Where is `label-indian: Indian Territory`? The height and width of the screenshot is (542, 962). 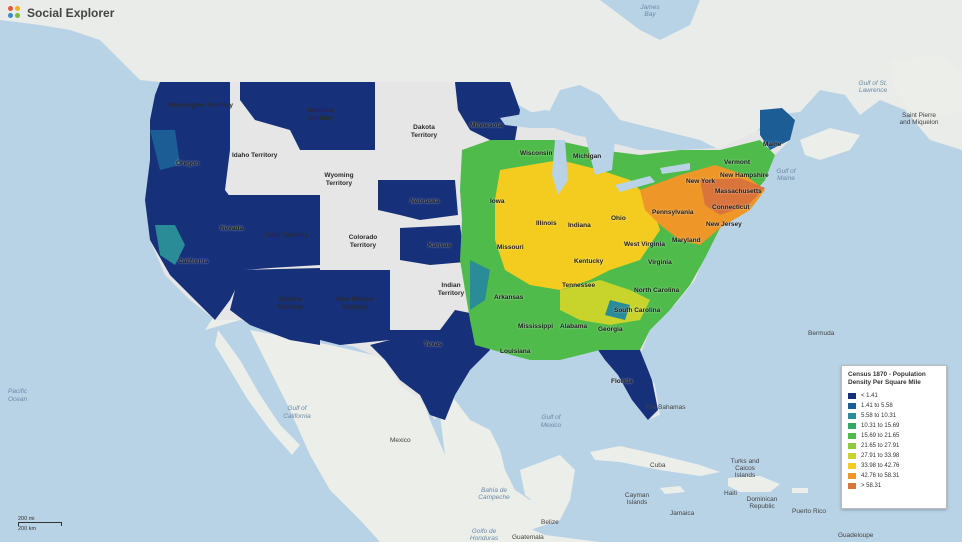 label-indian: Indian Territory is located at coordinates (451, 289).